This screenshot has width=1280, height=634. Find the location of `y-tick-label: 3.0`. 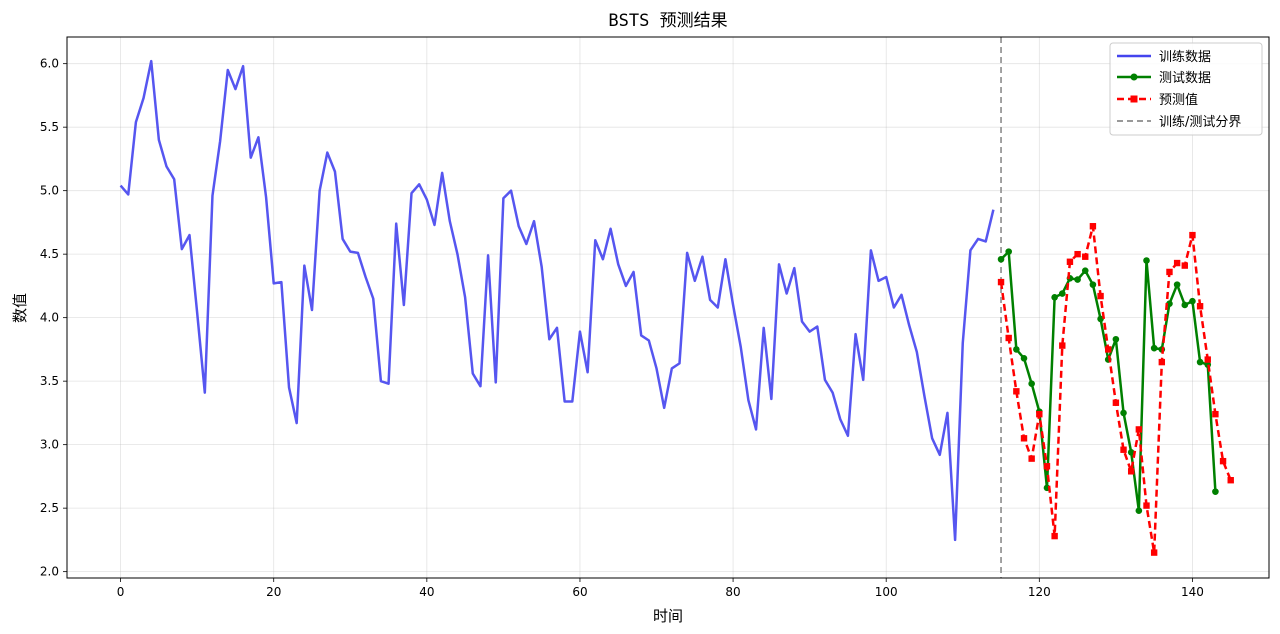

y-tick-label: 3.0 is located at coordinates (49, 445).